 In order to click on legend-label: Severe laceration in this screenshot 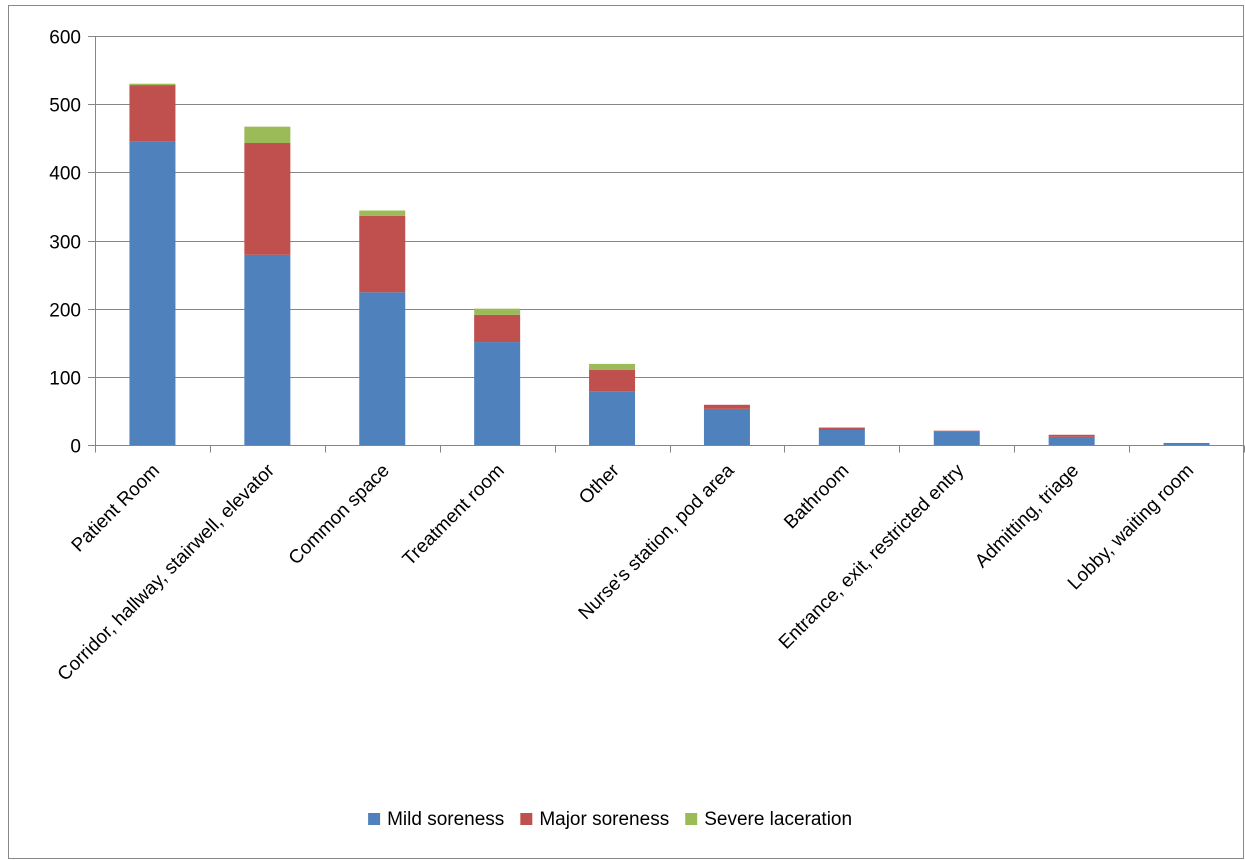, I will do `click(778, 819)`.